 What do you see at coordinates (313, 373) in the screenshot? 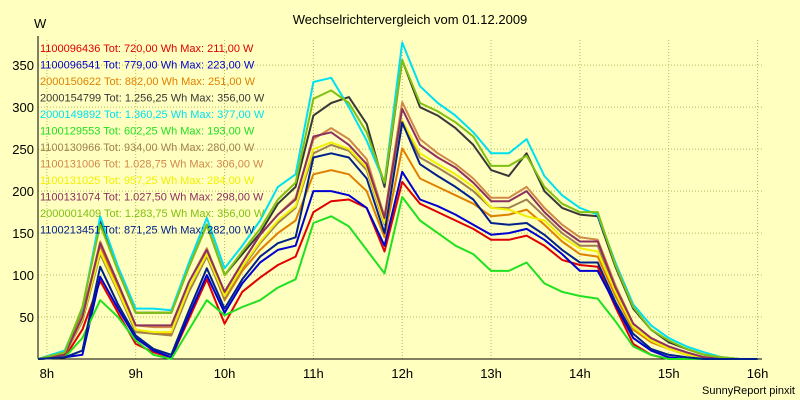
I see `x-tick-label: 11h` at bounding box center [313, 373].